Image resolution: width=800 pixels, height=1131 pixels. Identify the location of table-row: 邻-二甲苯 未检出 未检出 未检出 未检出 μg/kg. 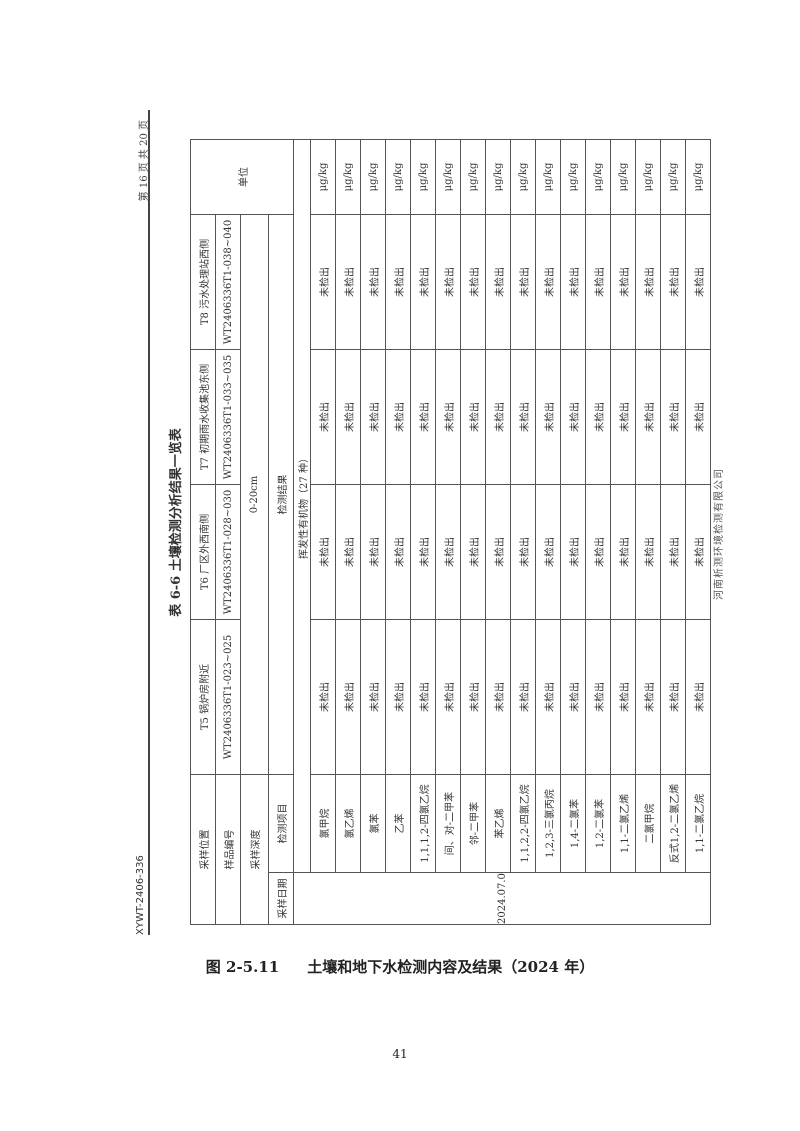
(473, 532).